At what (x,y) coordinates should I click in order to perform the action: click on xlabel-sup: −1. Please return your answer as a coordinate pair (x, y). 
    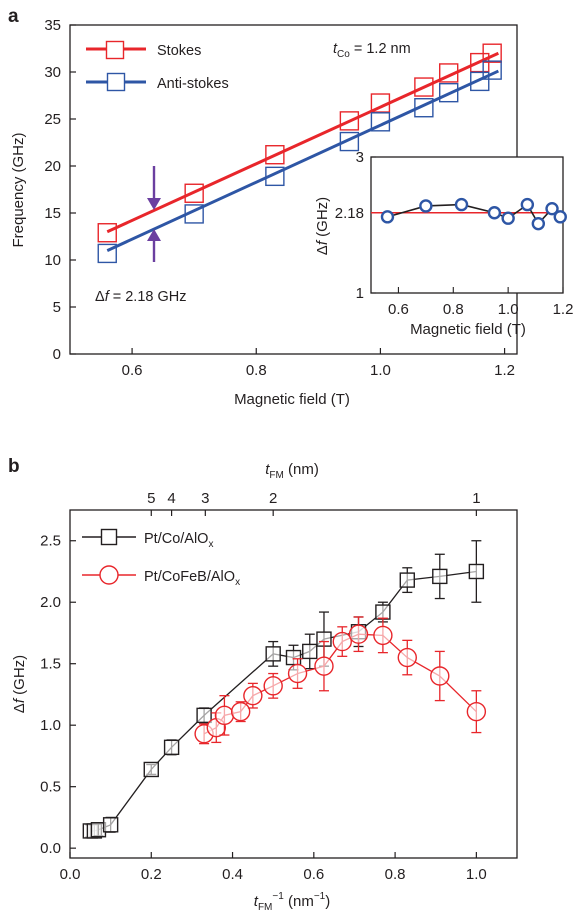
    Looking at the image, I should click on (278, 896).